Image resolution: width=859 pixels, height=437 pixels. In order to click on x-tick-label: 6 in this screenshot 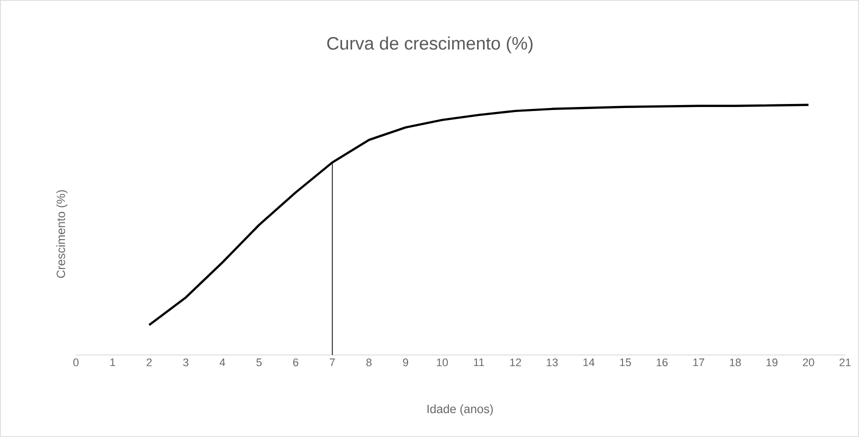, I will do `click(295, 362)`.